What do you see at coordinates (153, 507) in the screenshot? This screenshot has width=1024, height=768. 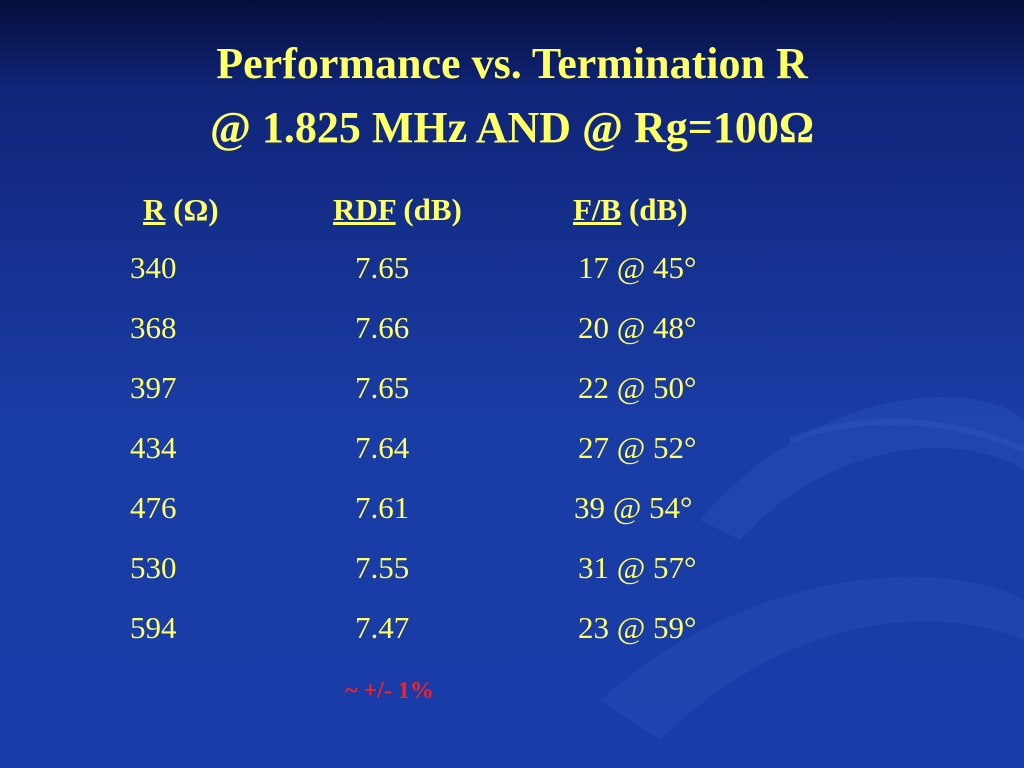 I see `table-cell: 476` at bounding box center [153, 507].